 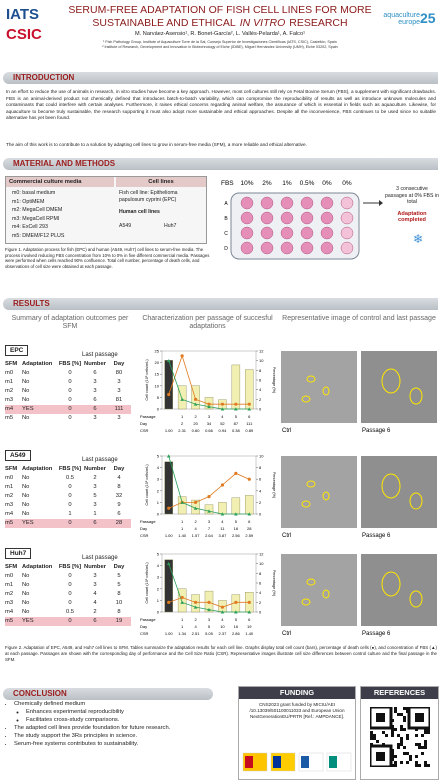 I want to click on table-header: Day, so click(x=119, y=364).